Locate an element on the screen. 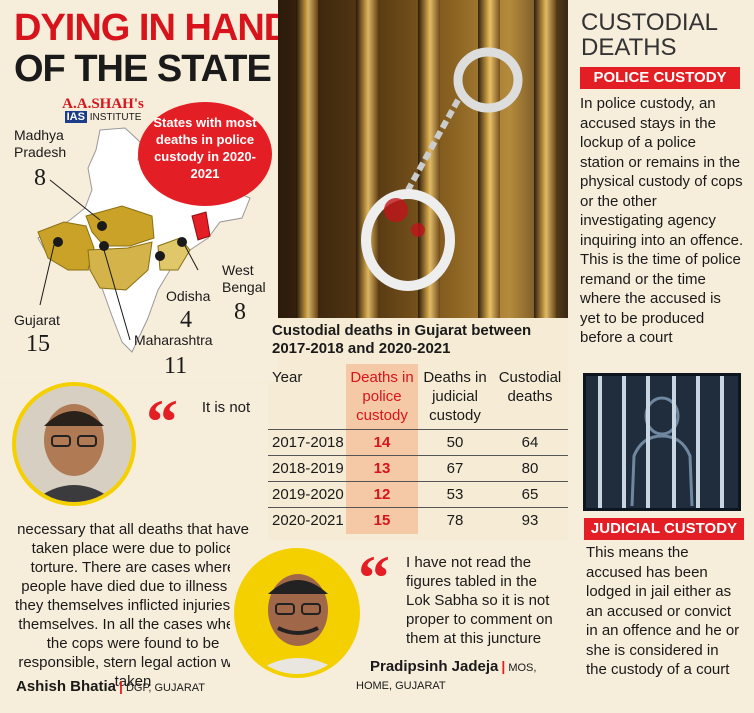  judicial-custody-label: JUDICIAL CUSTODY is located at coordinates (664, 529).